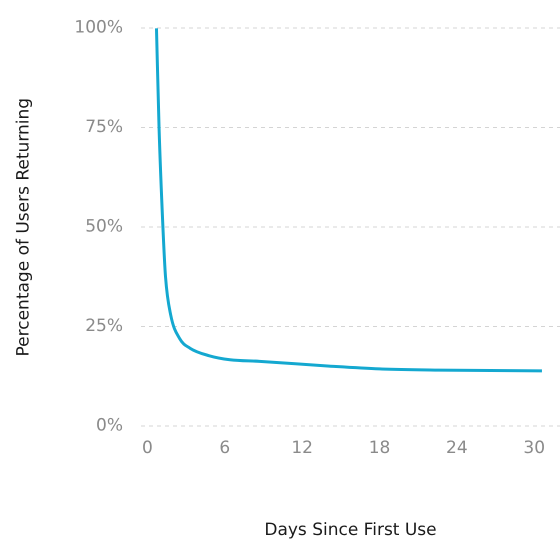 The height and width of the screenshot is (555, 560). Describe the element at coordinates (224, 448) in the screenshot. I see `x-tick-label: 6` at that location.